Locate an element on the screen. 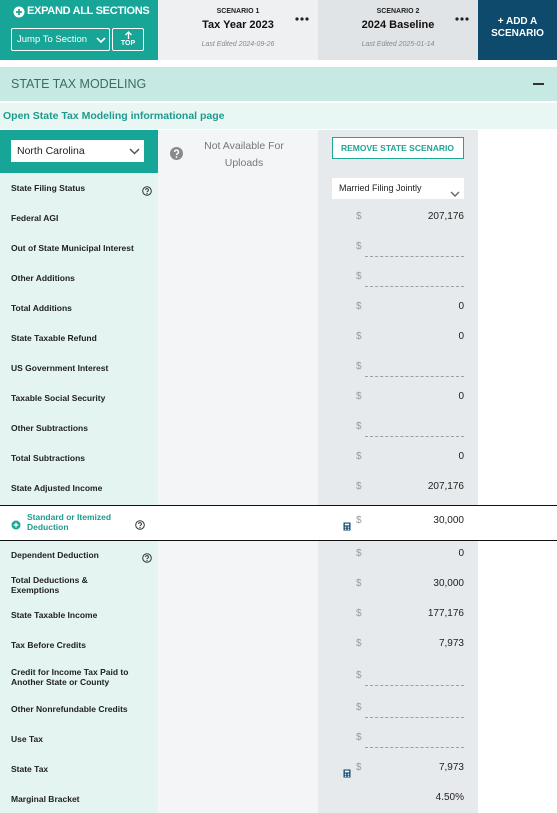 The image size is (557, 813). row-label: Total Deductions & Exemptions is located at coordinates (49, 585).